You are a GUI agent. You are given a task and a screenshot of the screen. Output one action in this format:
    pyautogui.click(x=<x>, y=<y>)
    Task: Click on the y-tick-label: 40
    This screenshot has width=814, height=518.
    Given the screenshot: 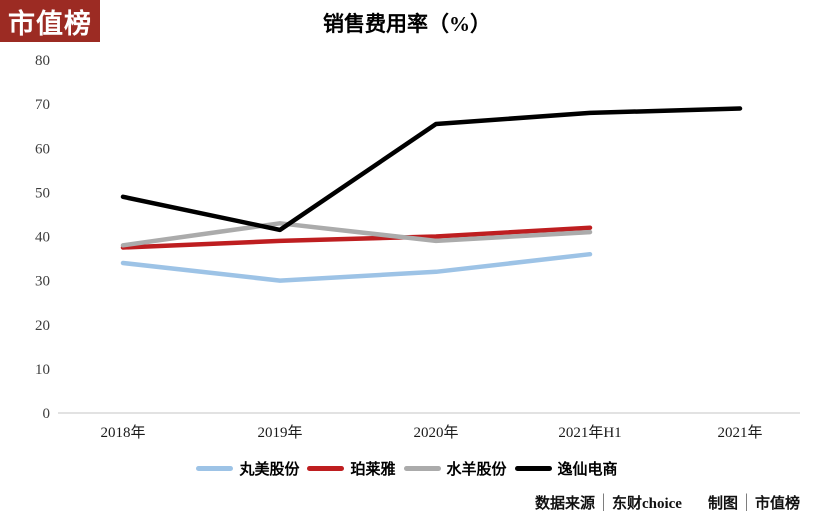 What is the action you would take?
    pyautogui.click(x=42, y=238)
    